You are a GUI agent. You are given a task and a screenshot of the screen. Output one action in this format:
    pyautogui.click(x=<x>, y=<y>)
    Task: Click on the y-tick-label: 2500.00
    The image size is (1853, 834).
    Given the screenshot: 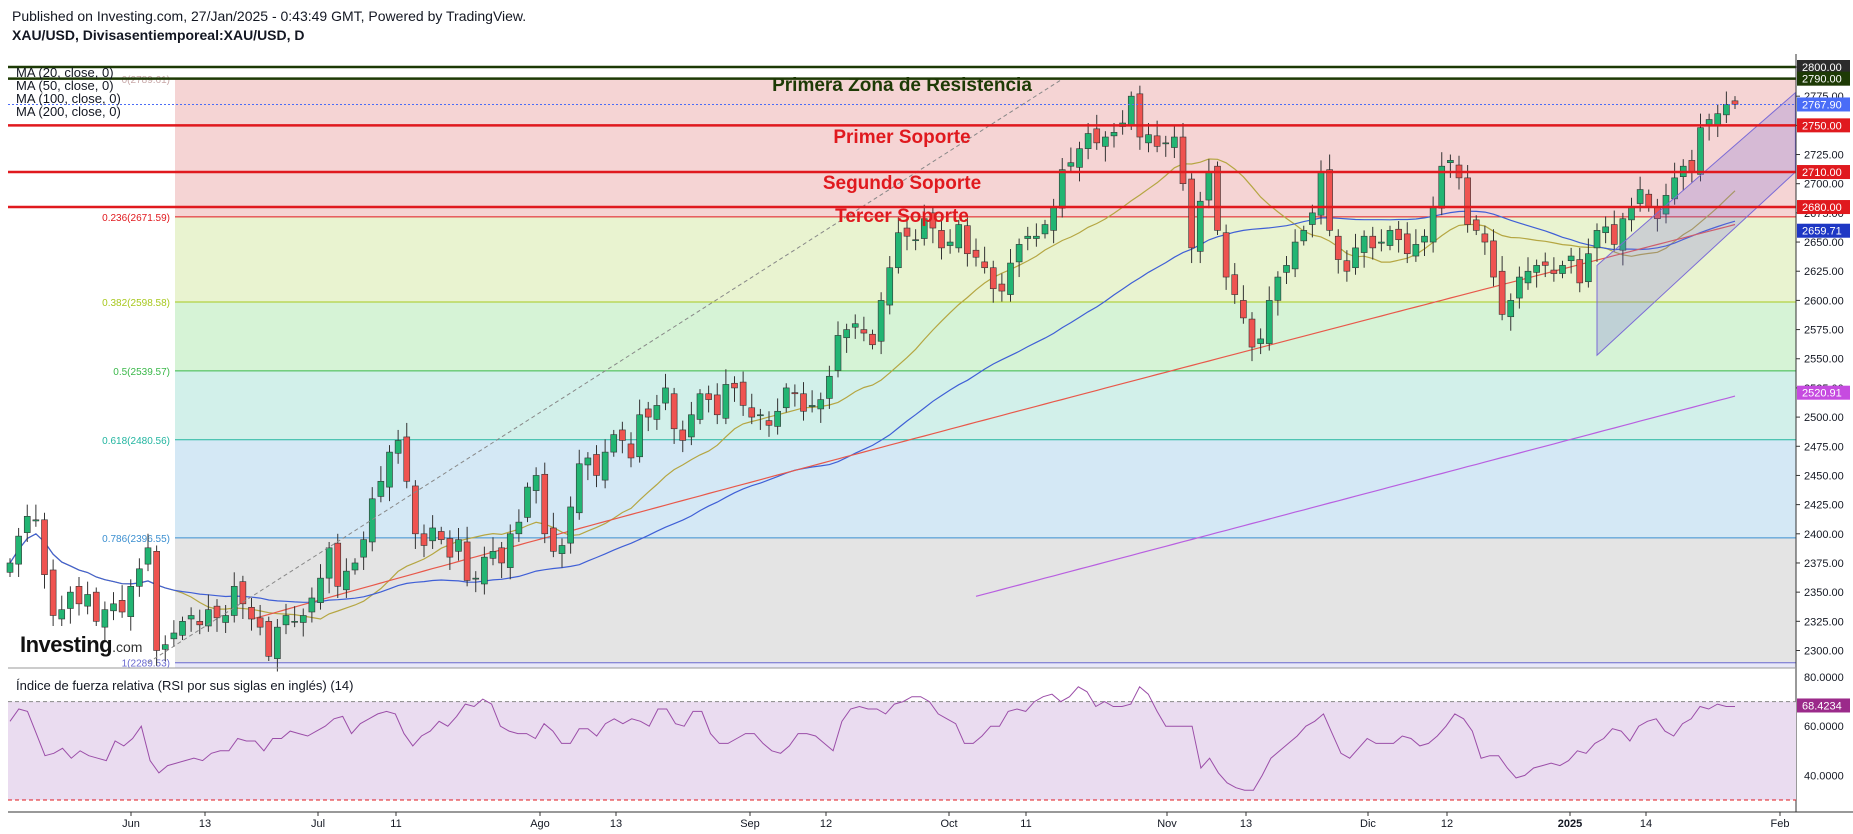 What is the action you would take?
    pyautogui.click(x=1824, y=418)
    